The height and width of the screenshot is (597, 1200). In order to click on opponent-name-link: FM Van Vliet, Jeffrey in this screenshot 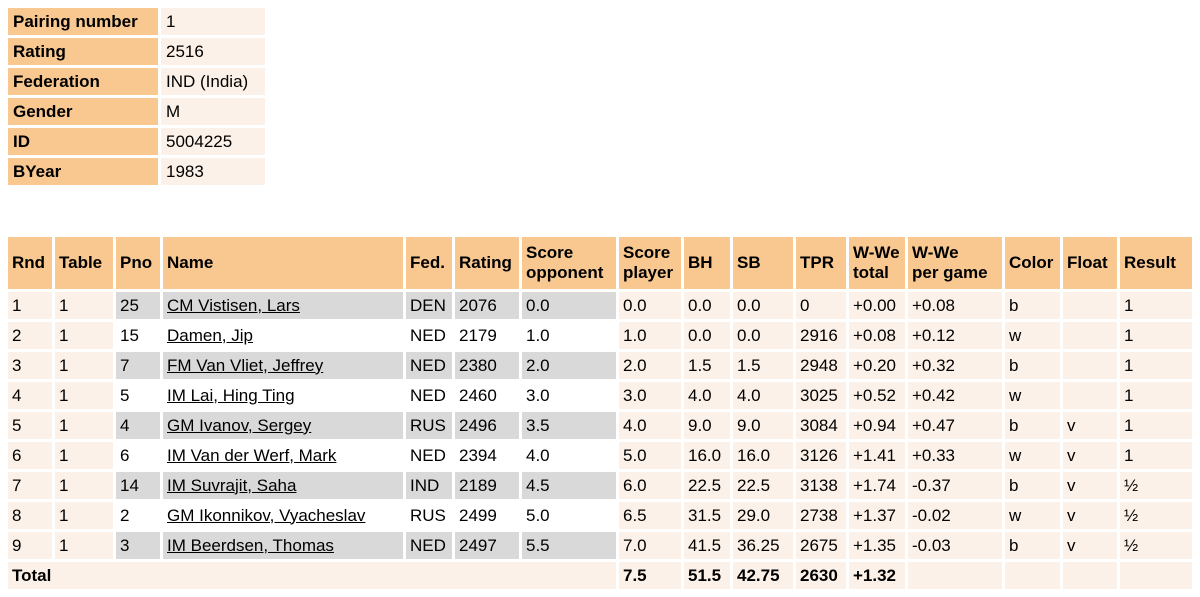, I will do `click(245, 365)`.